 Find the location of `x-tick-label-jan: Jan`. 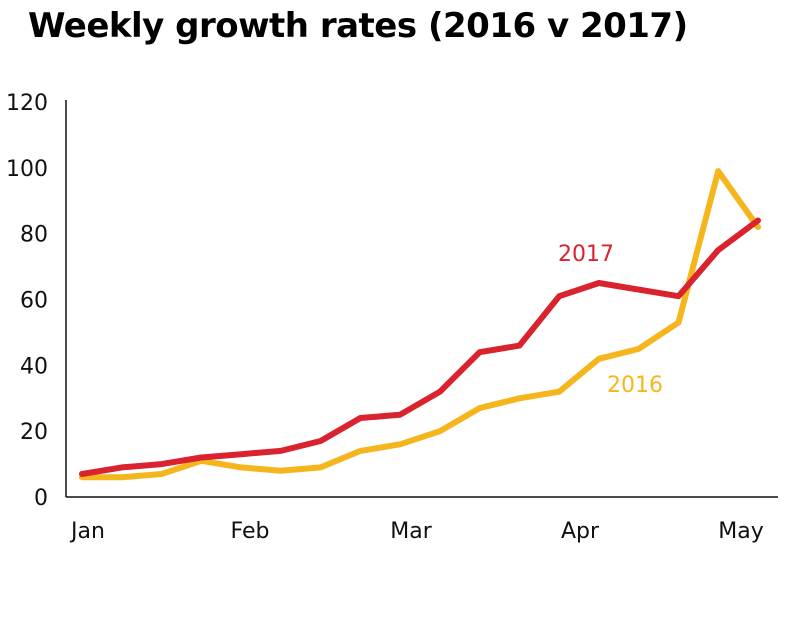

x-tick-label-jan: Jan is located at coordinates (87, 531).